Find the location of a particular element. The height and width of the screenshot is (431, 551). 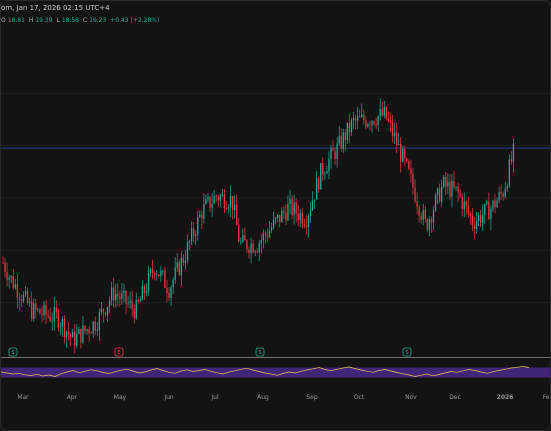

time-axis-label: Feb is located at coordinates (547, 397).